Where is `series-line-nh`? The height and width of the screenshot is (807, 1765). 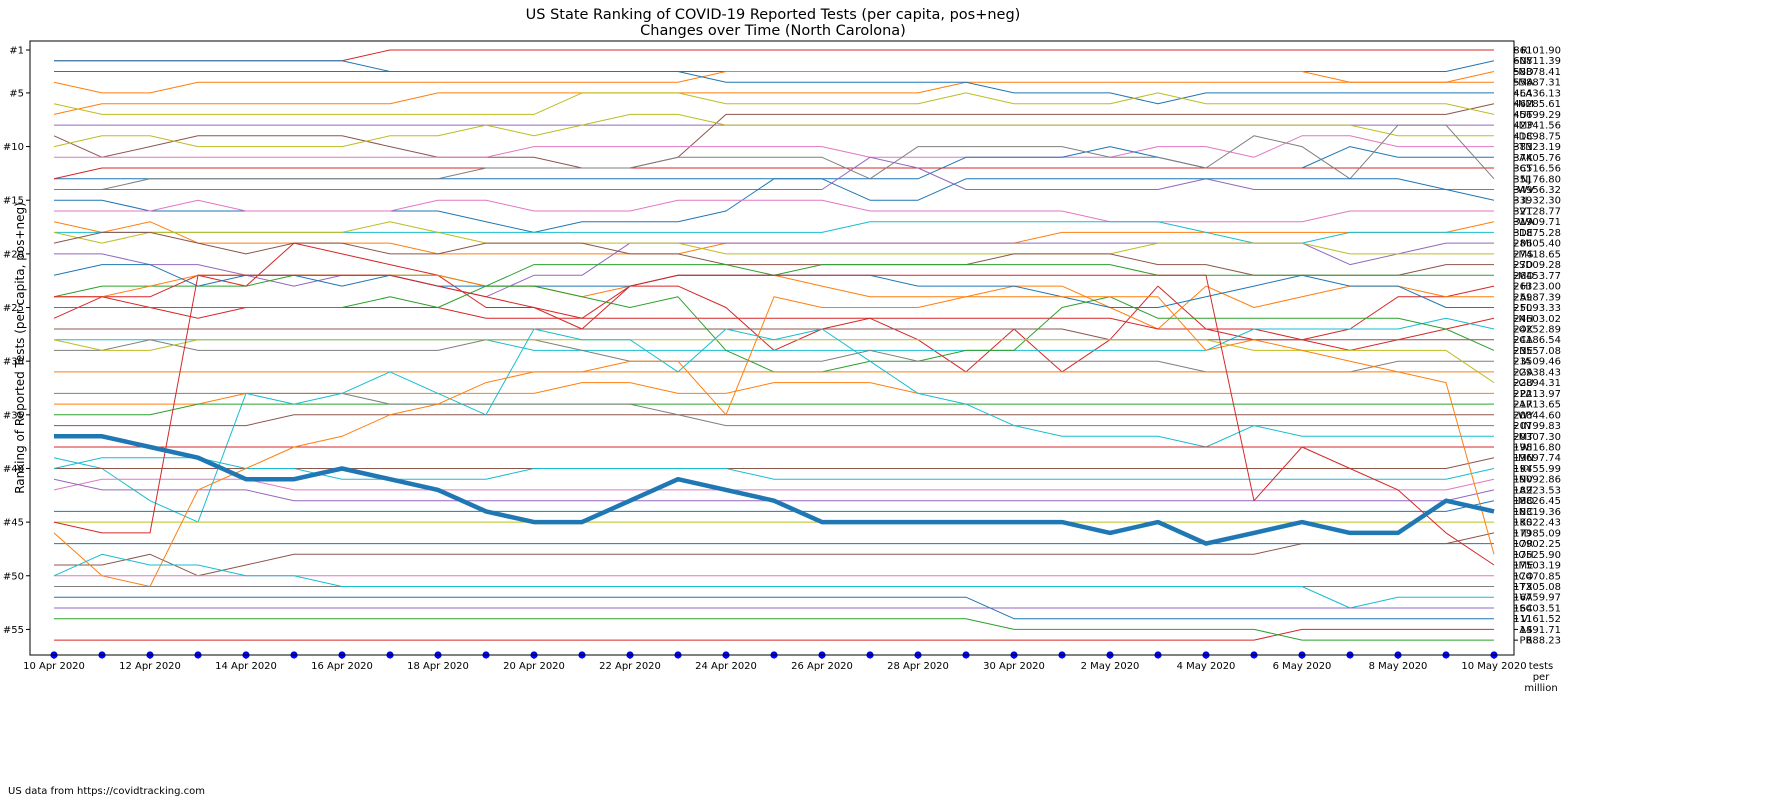
series-line-nh is located at coordinates (774, 323).